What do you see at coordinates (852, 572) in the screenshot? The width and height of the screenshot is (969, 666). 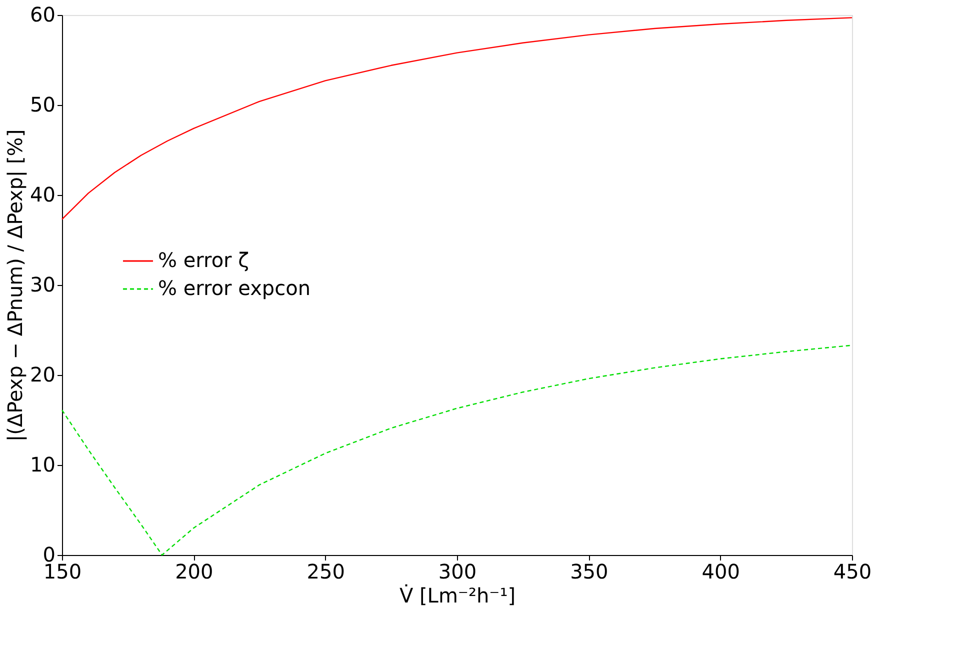 I see `x-tick-label: 450` at bounding box center [852, 572].